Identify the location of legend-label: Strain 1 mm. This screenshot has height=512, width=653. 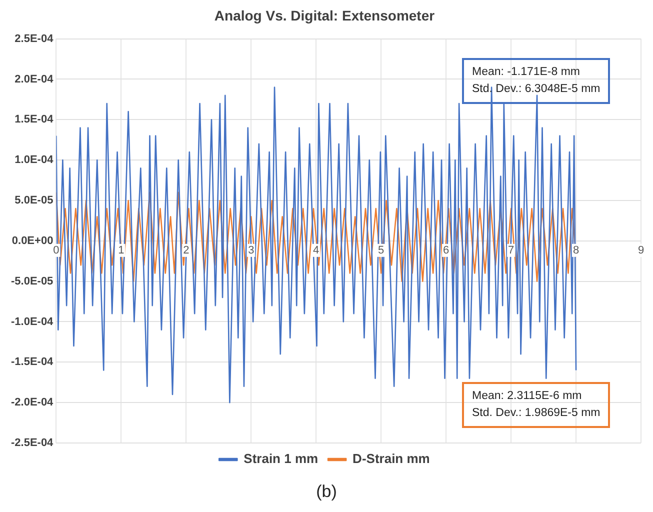
(281, 458).